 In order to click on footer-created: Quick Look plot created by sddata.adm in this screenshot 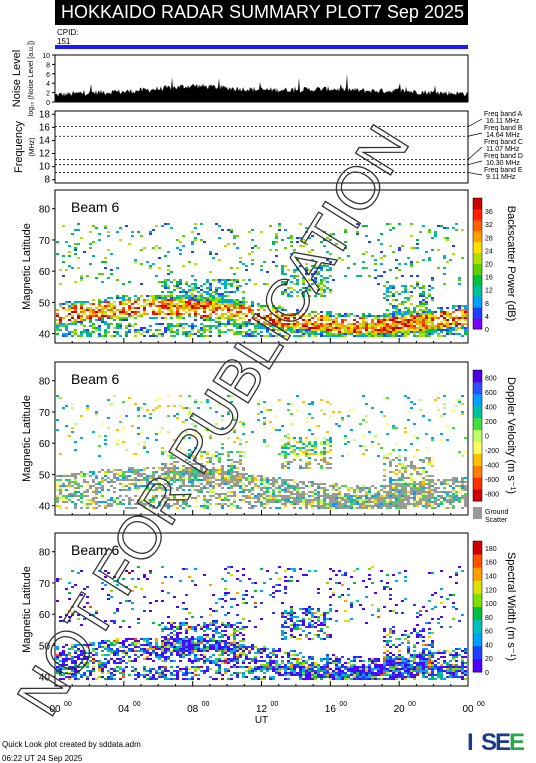, I will do `click(71, 744)`.